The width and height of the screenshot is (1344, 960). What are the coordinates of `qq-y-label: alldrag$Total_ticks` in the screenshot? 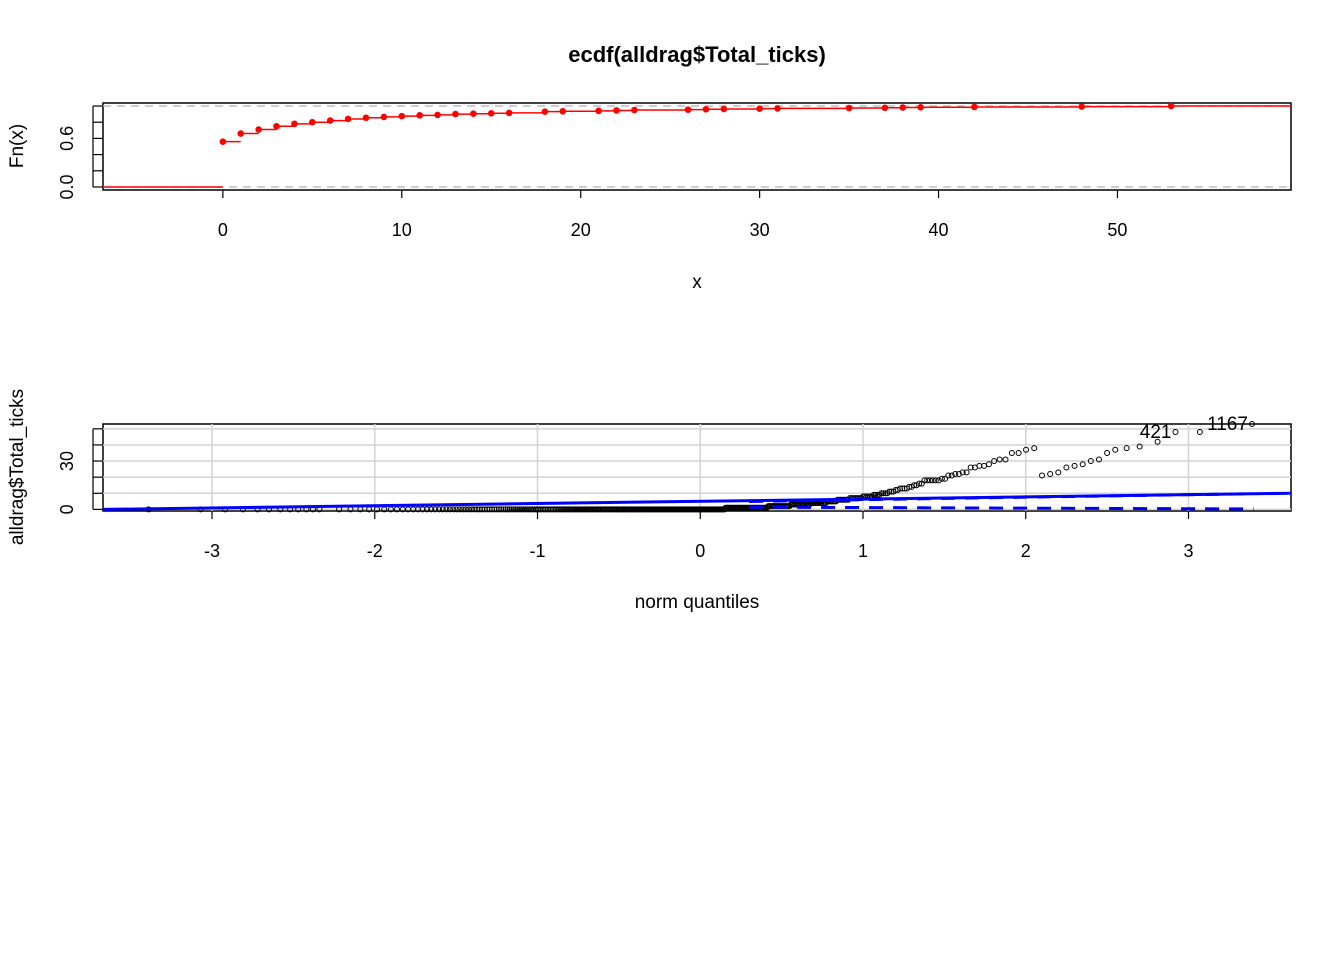 It's located at (17, 467).